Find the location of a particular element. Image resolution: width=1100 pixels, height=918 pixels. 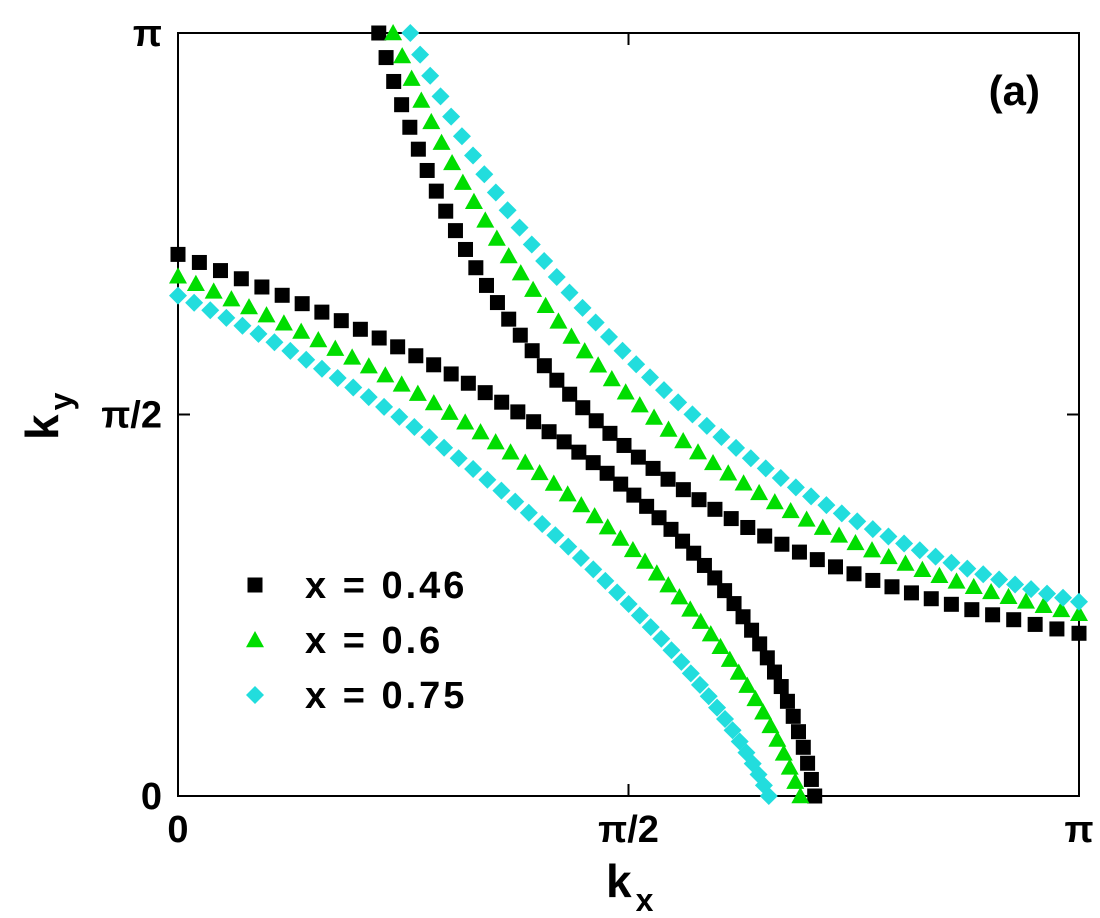

x-tick-label-0: 0 is located at coordinates (177, 830).